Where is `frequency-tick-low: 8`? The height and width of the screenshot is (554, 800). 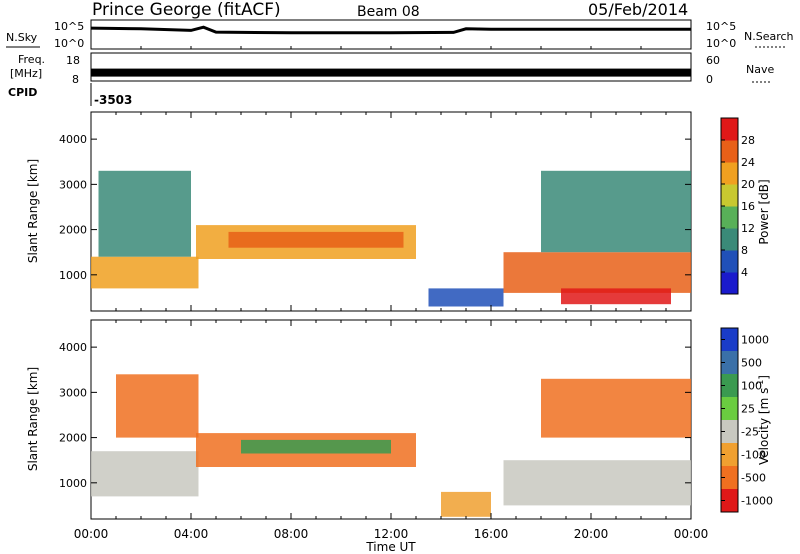 frequency-tick-low: 8 is located at coordinates (75, 79).